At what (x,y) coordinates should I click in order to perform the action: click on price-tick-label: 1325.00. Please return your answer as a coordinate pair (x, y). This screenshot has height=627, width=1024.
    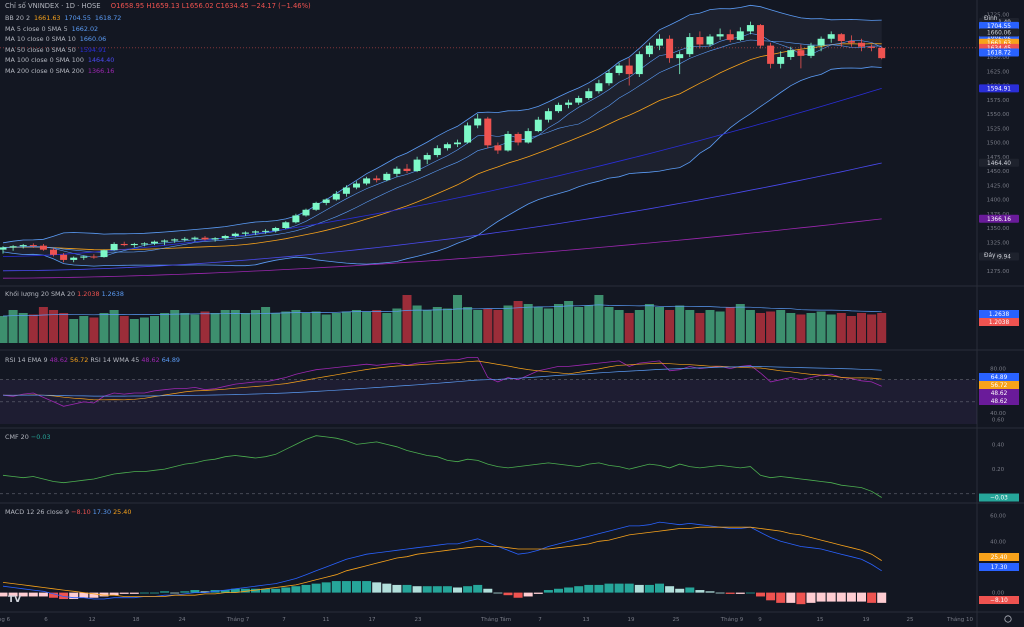
    Looking at the image, I should click on (998, 243).